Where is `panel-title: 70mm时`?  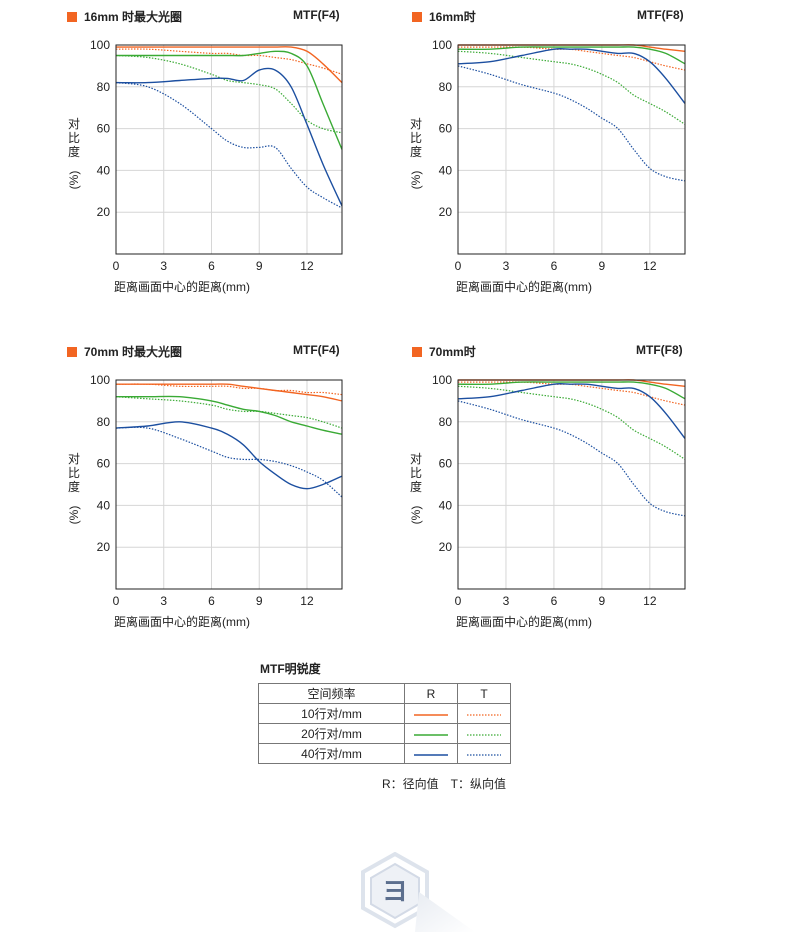 panel-title: 70mm时 is located at coordinates (452, 352).